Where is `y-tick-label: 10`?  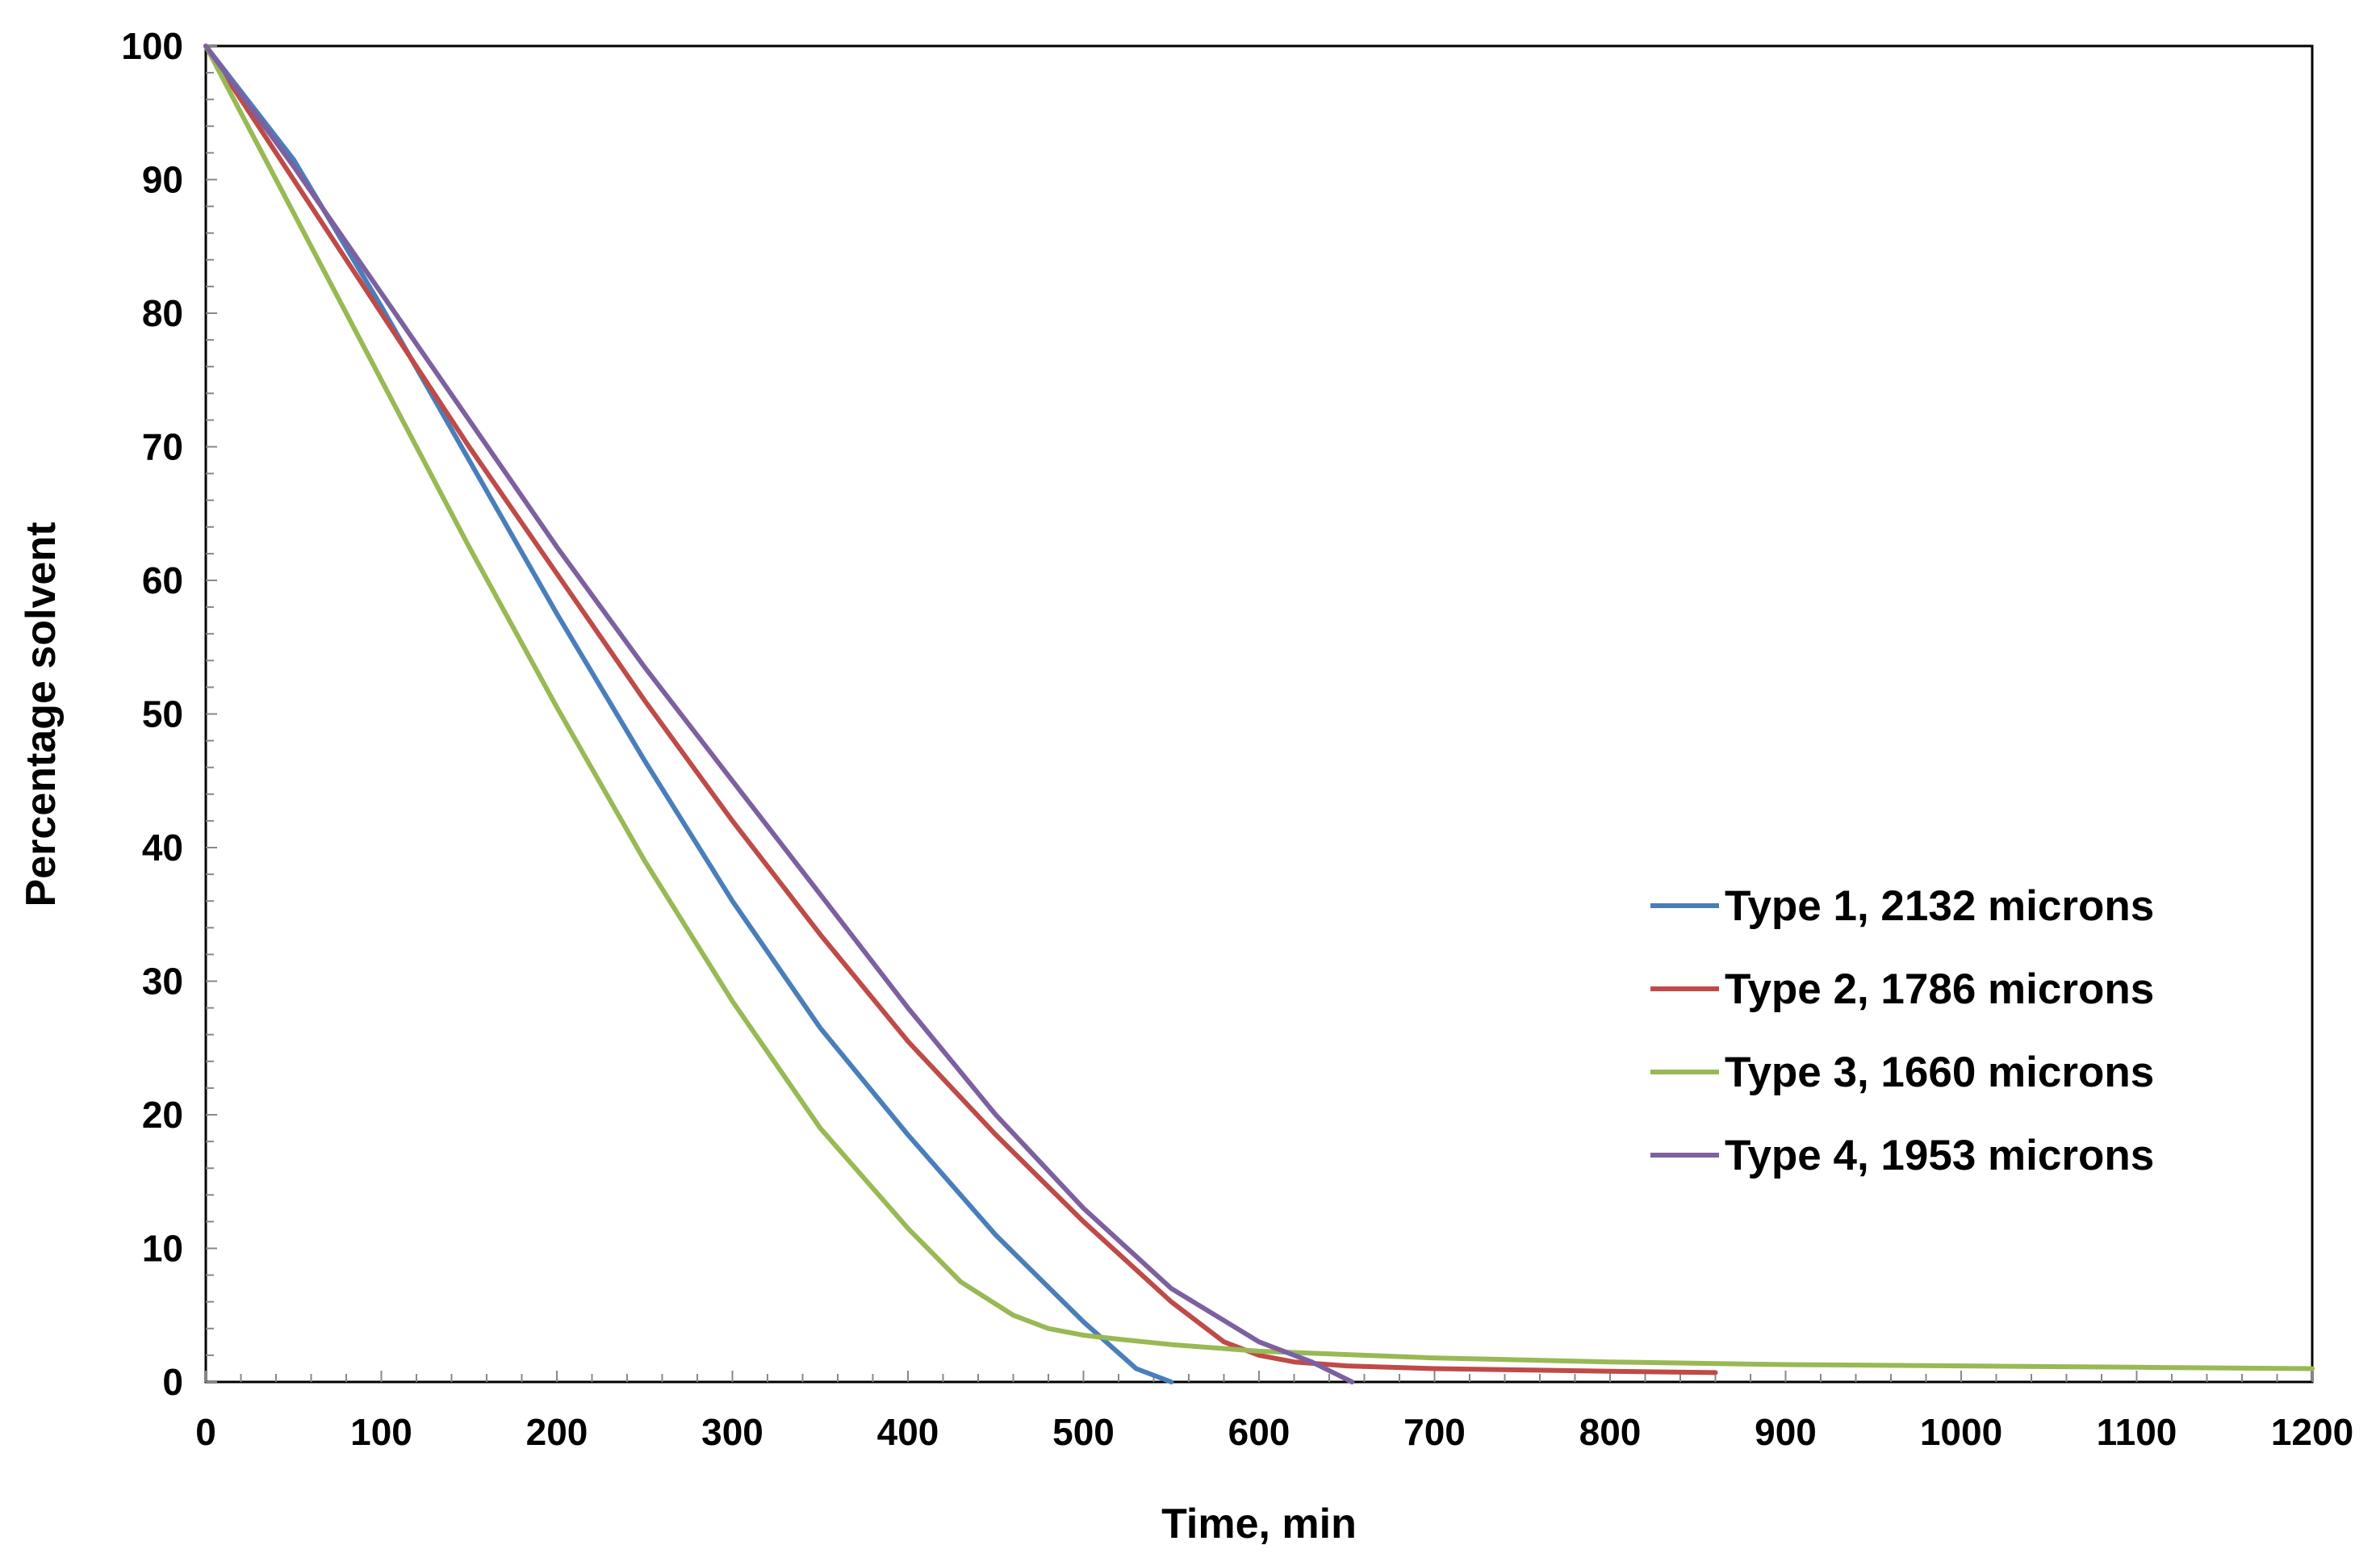
y-tick-label: 10 is located at coordinates (162, 1249).